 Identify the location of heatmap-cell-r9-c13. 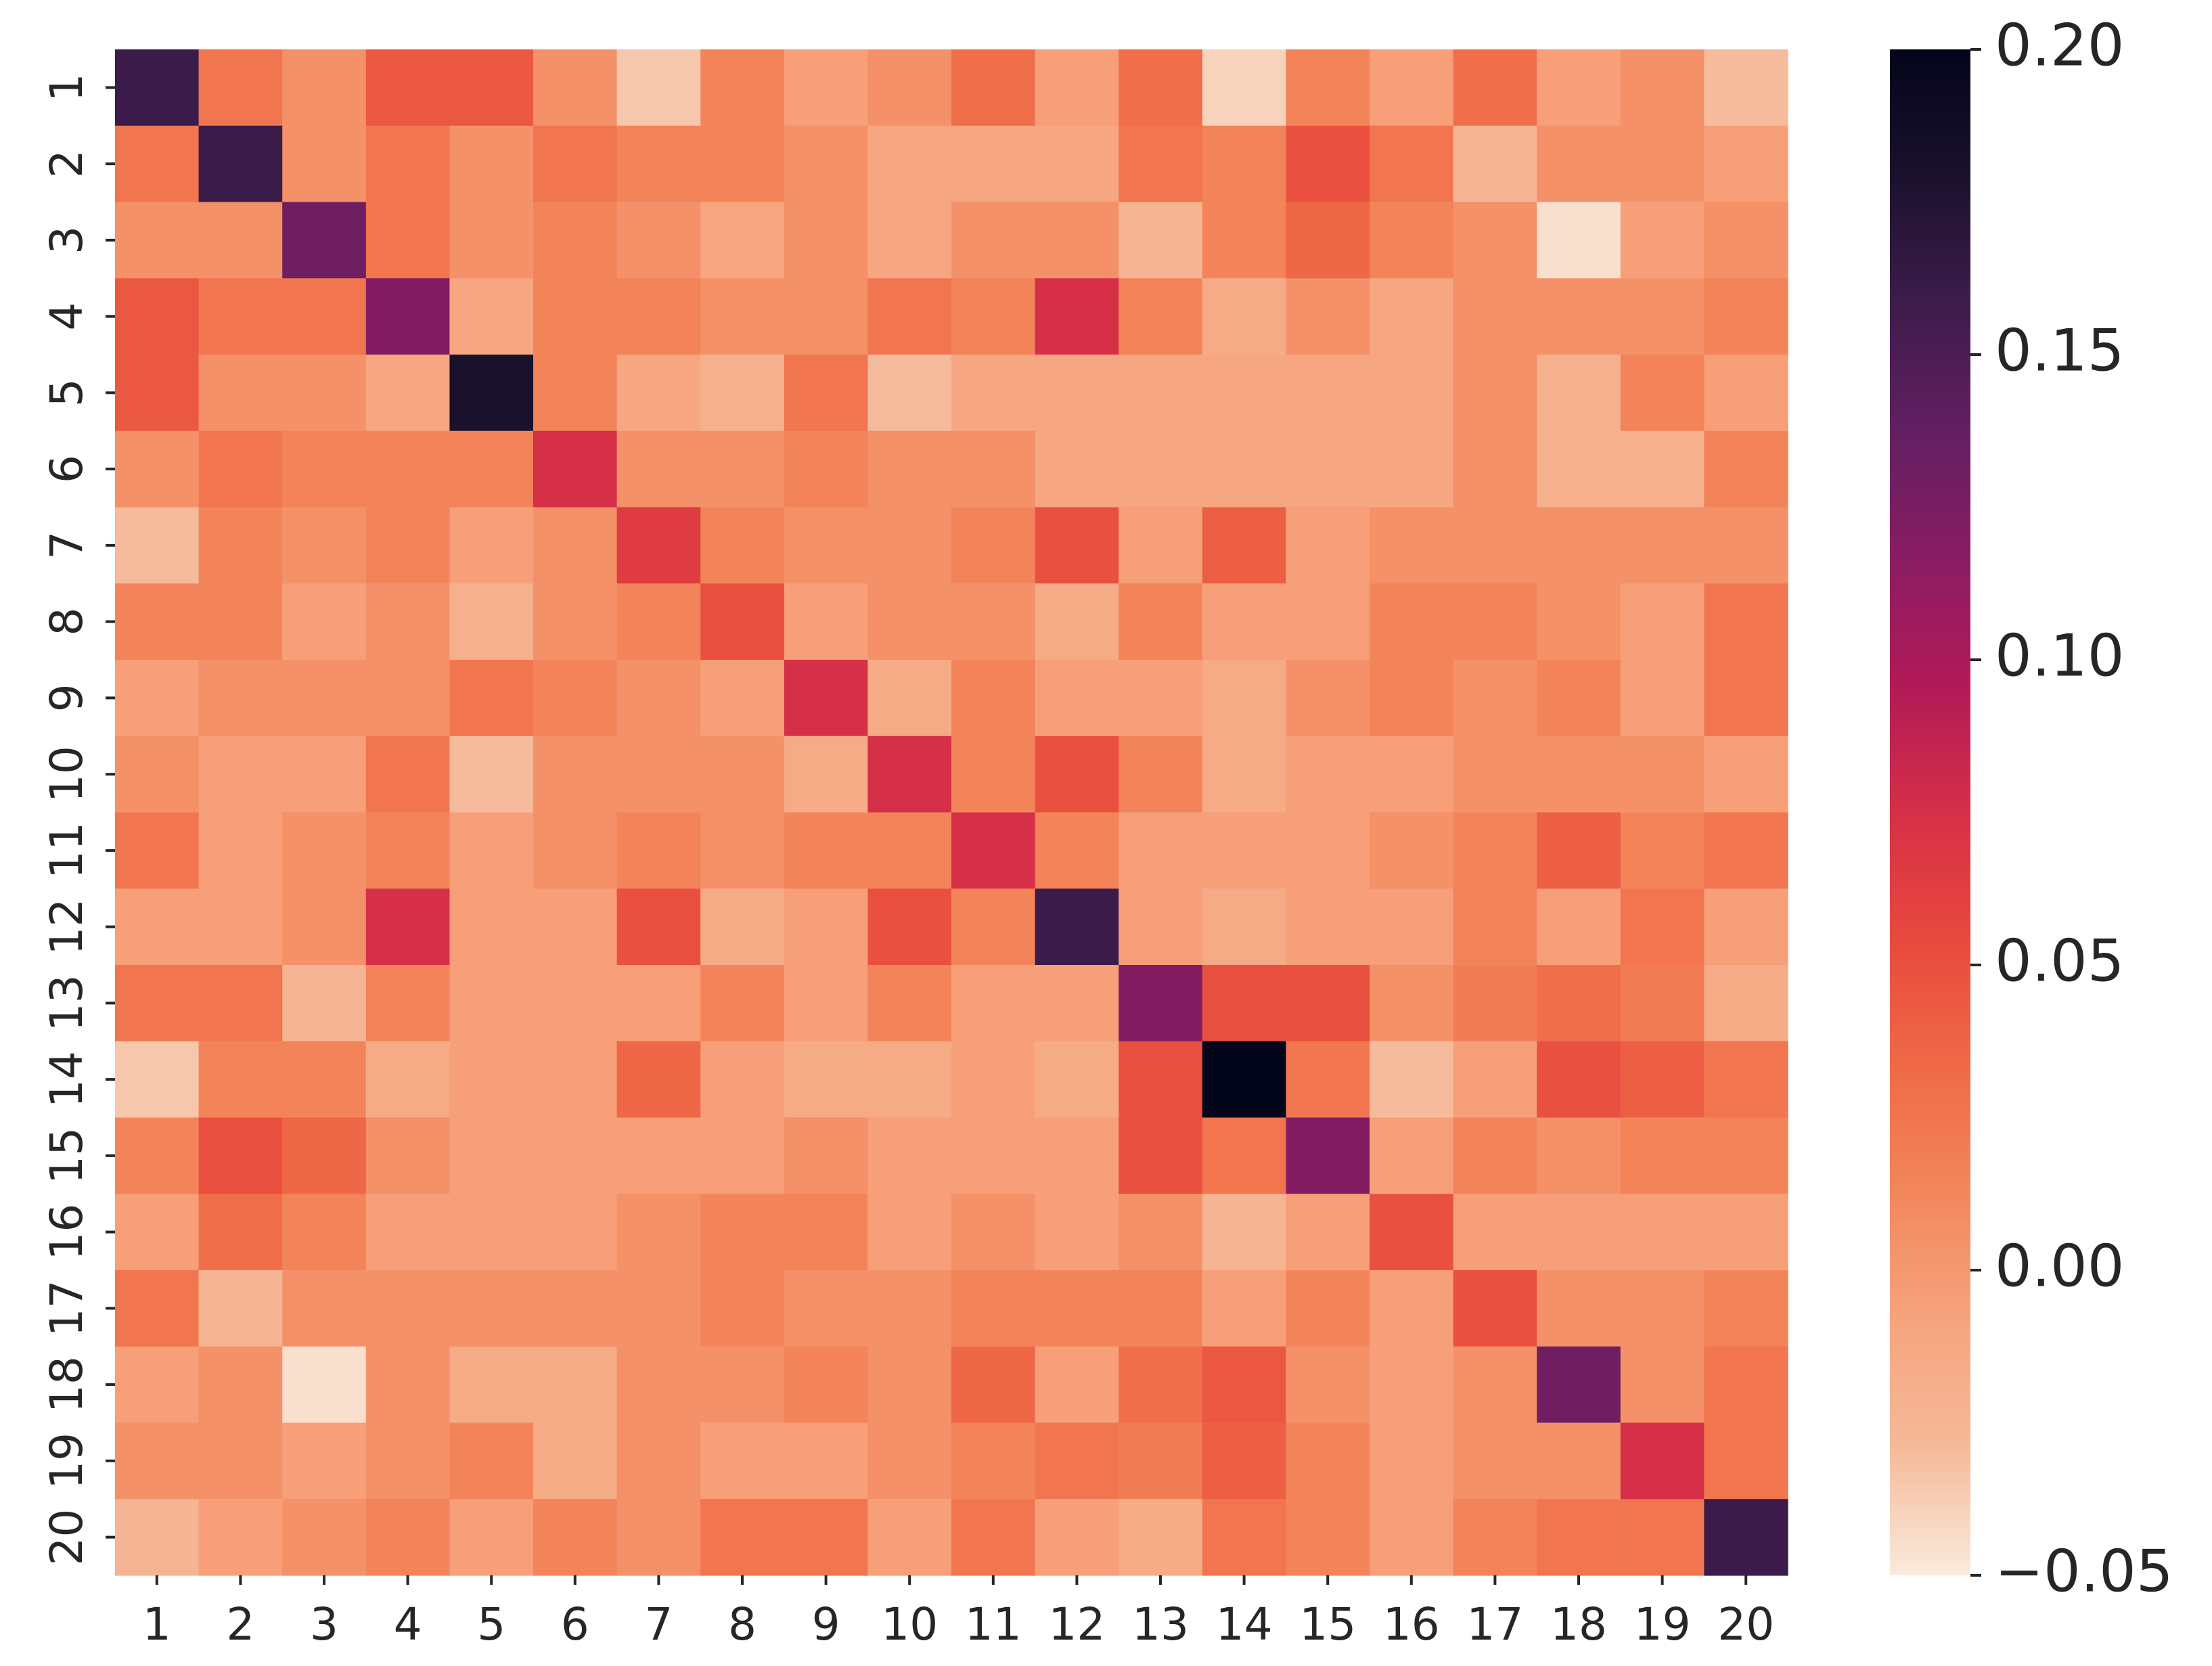
(1161, 699).